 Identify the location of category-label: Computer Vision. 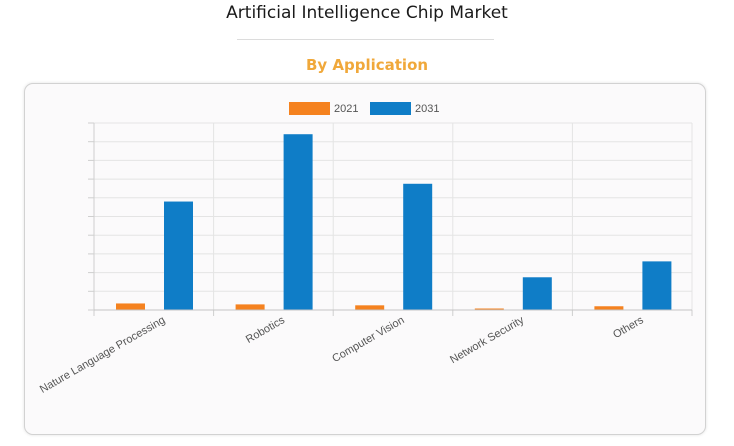
(368, 339).